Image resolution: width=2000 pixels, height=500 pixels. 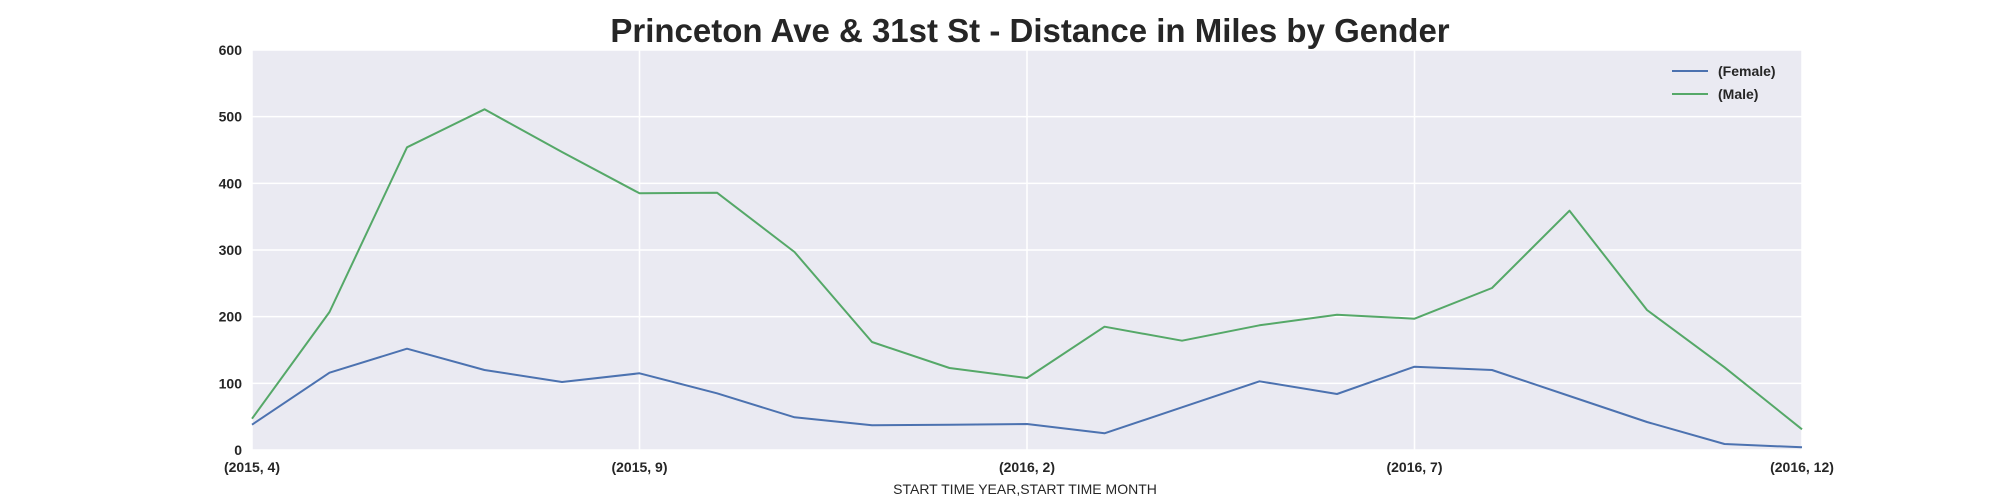 What do you see at coordinates (231, 117) in the screenshot?
I see `y-tick-label-5: 500` at bounding box center [231, 117].